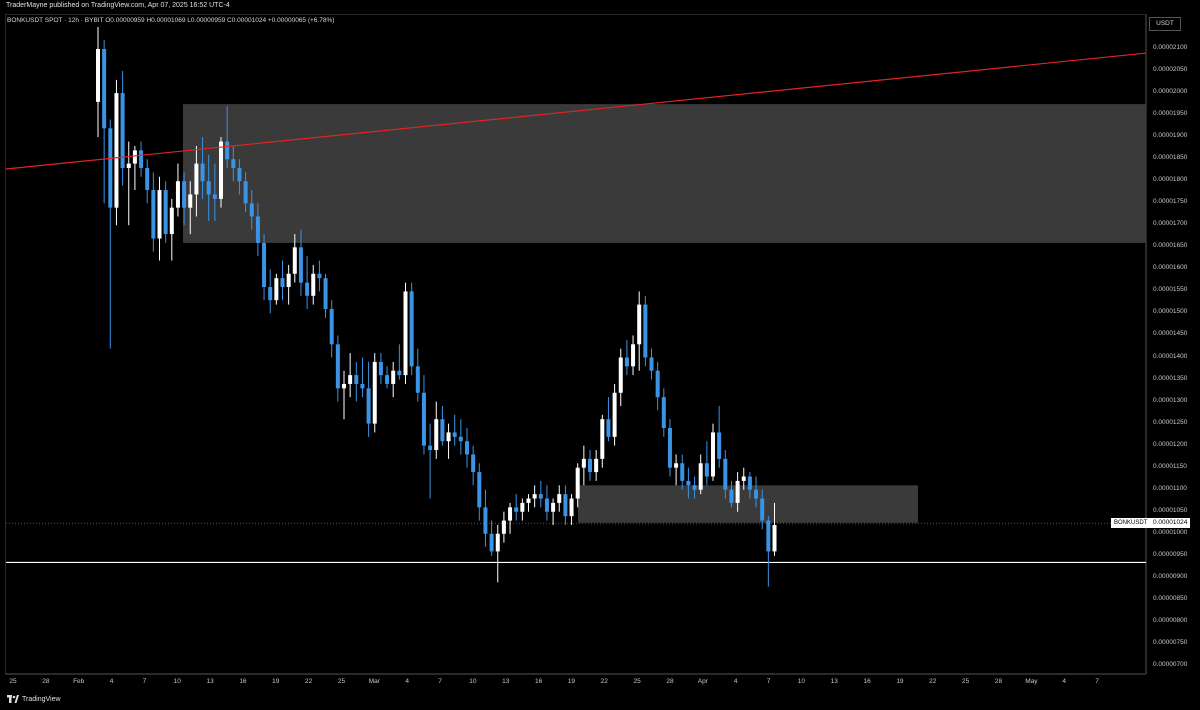  Describe the element at coordinates (1170, 400) in the screenshot. I see `price-tick-label: 0.00001300` at that location.